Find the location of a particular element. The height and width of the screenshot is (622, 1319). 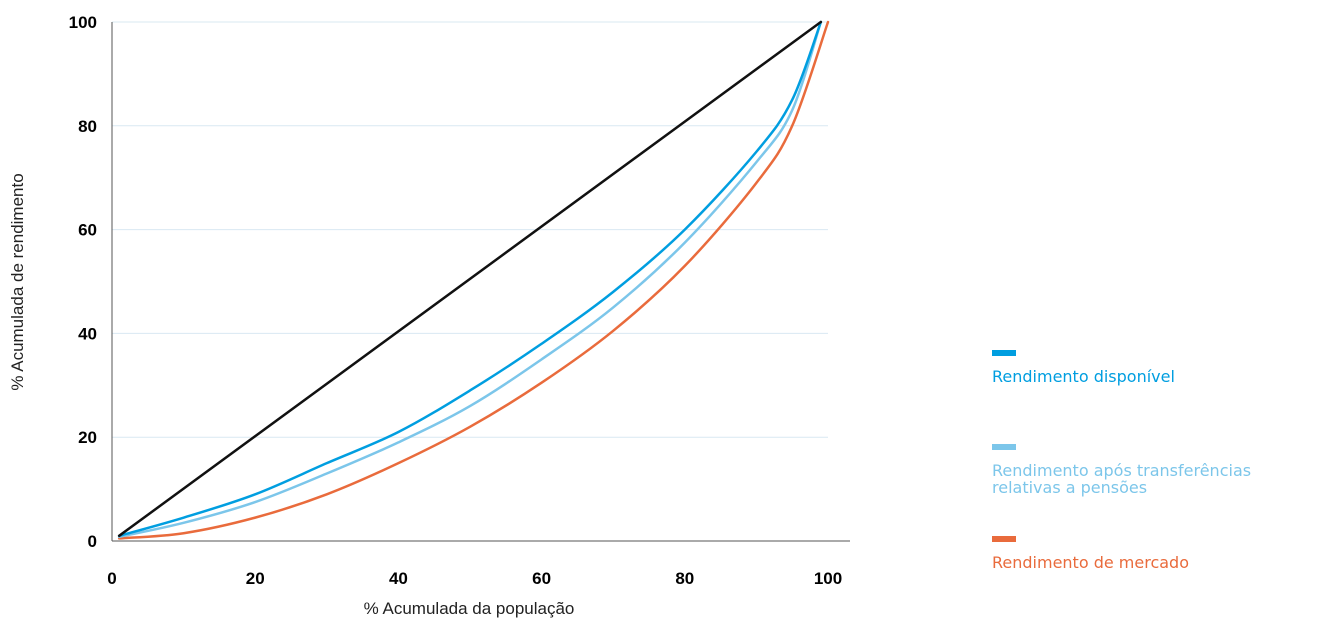

x-tick-label-20: 20 is located at coordinates (255, 578).